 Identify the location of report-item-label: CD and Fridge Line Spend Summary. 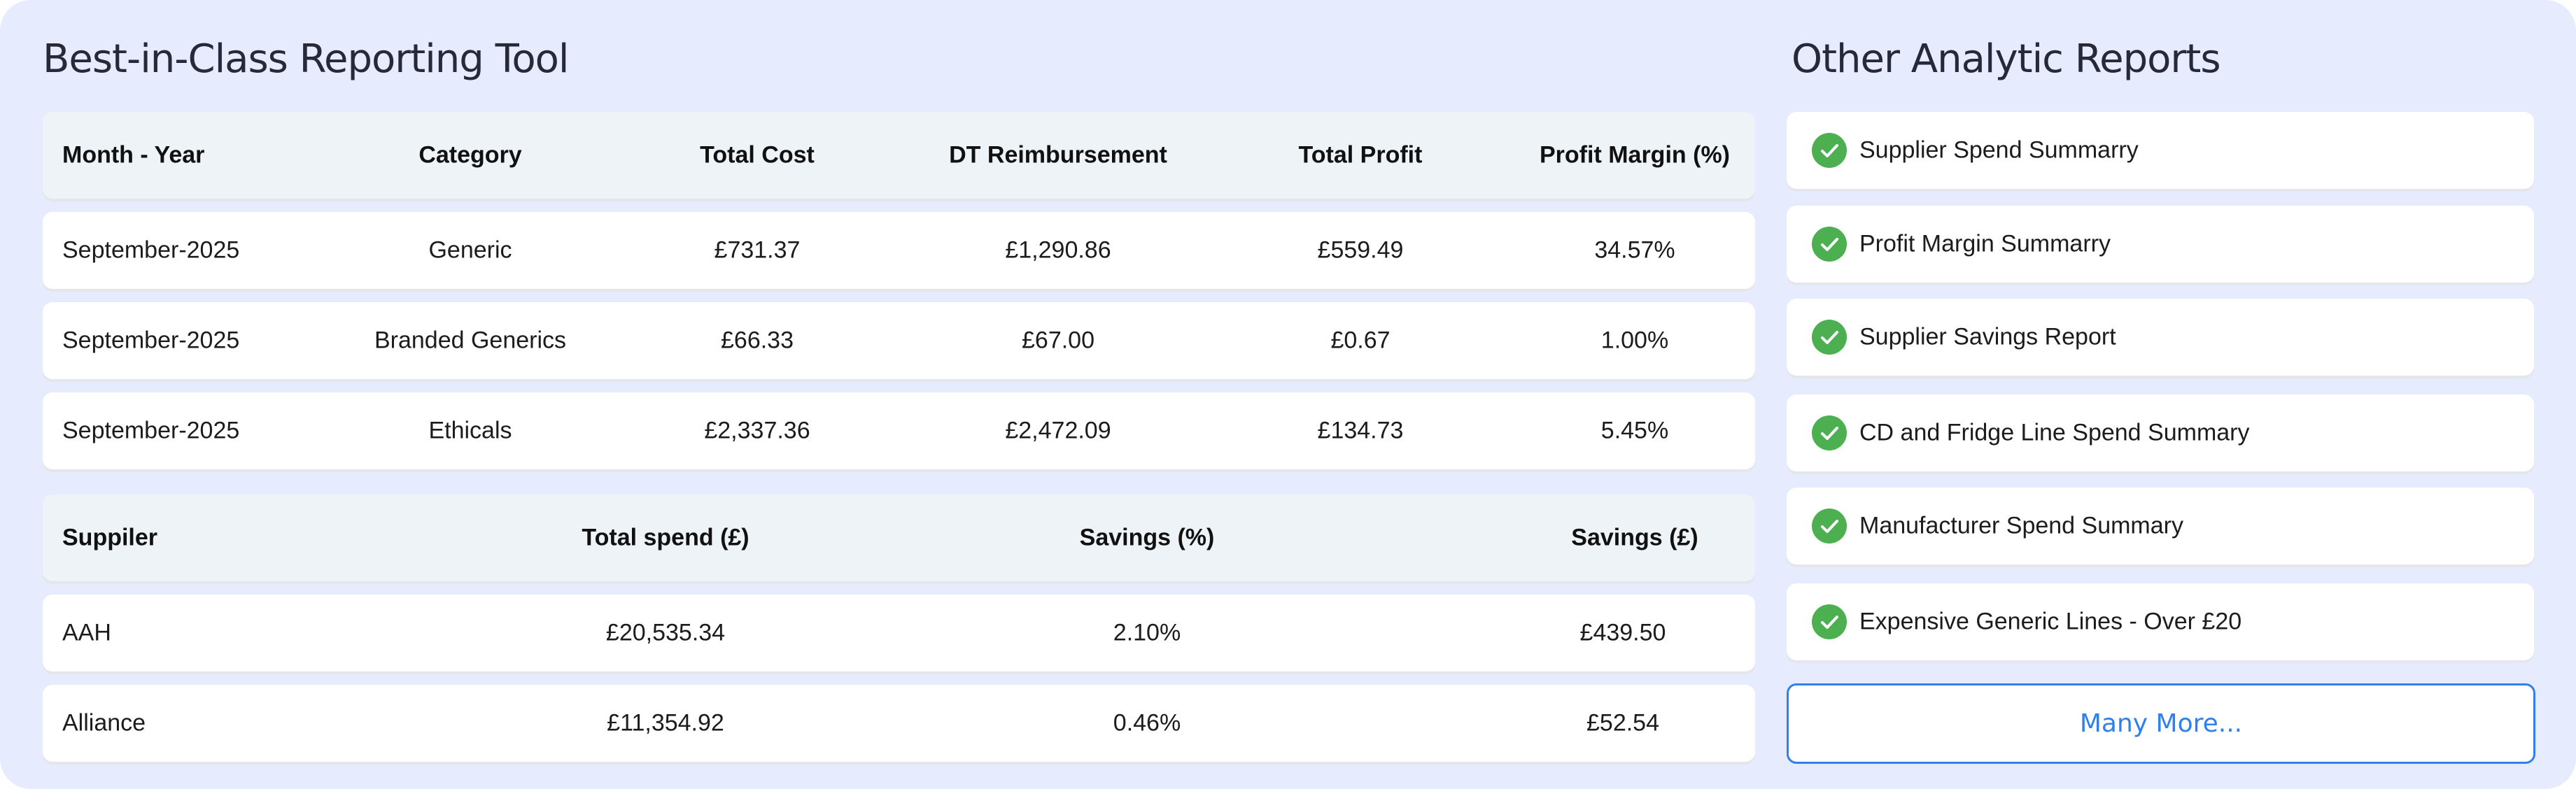
(2054, 432).